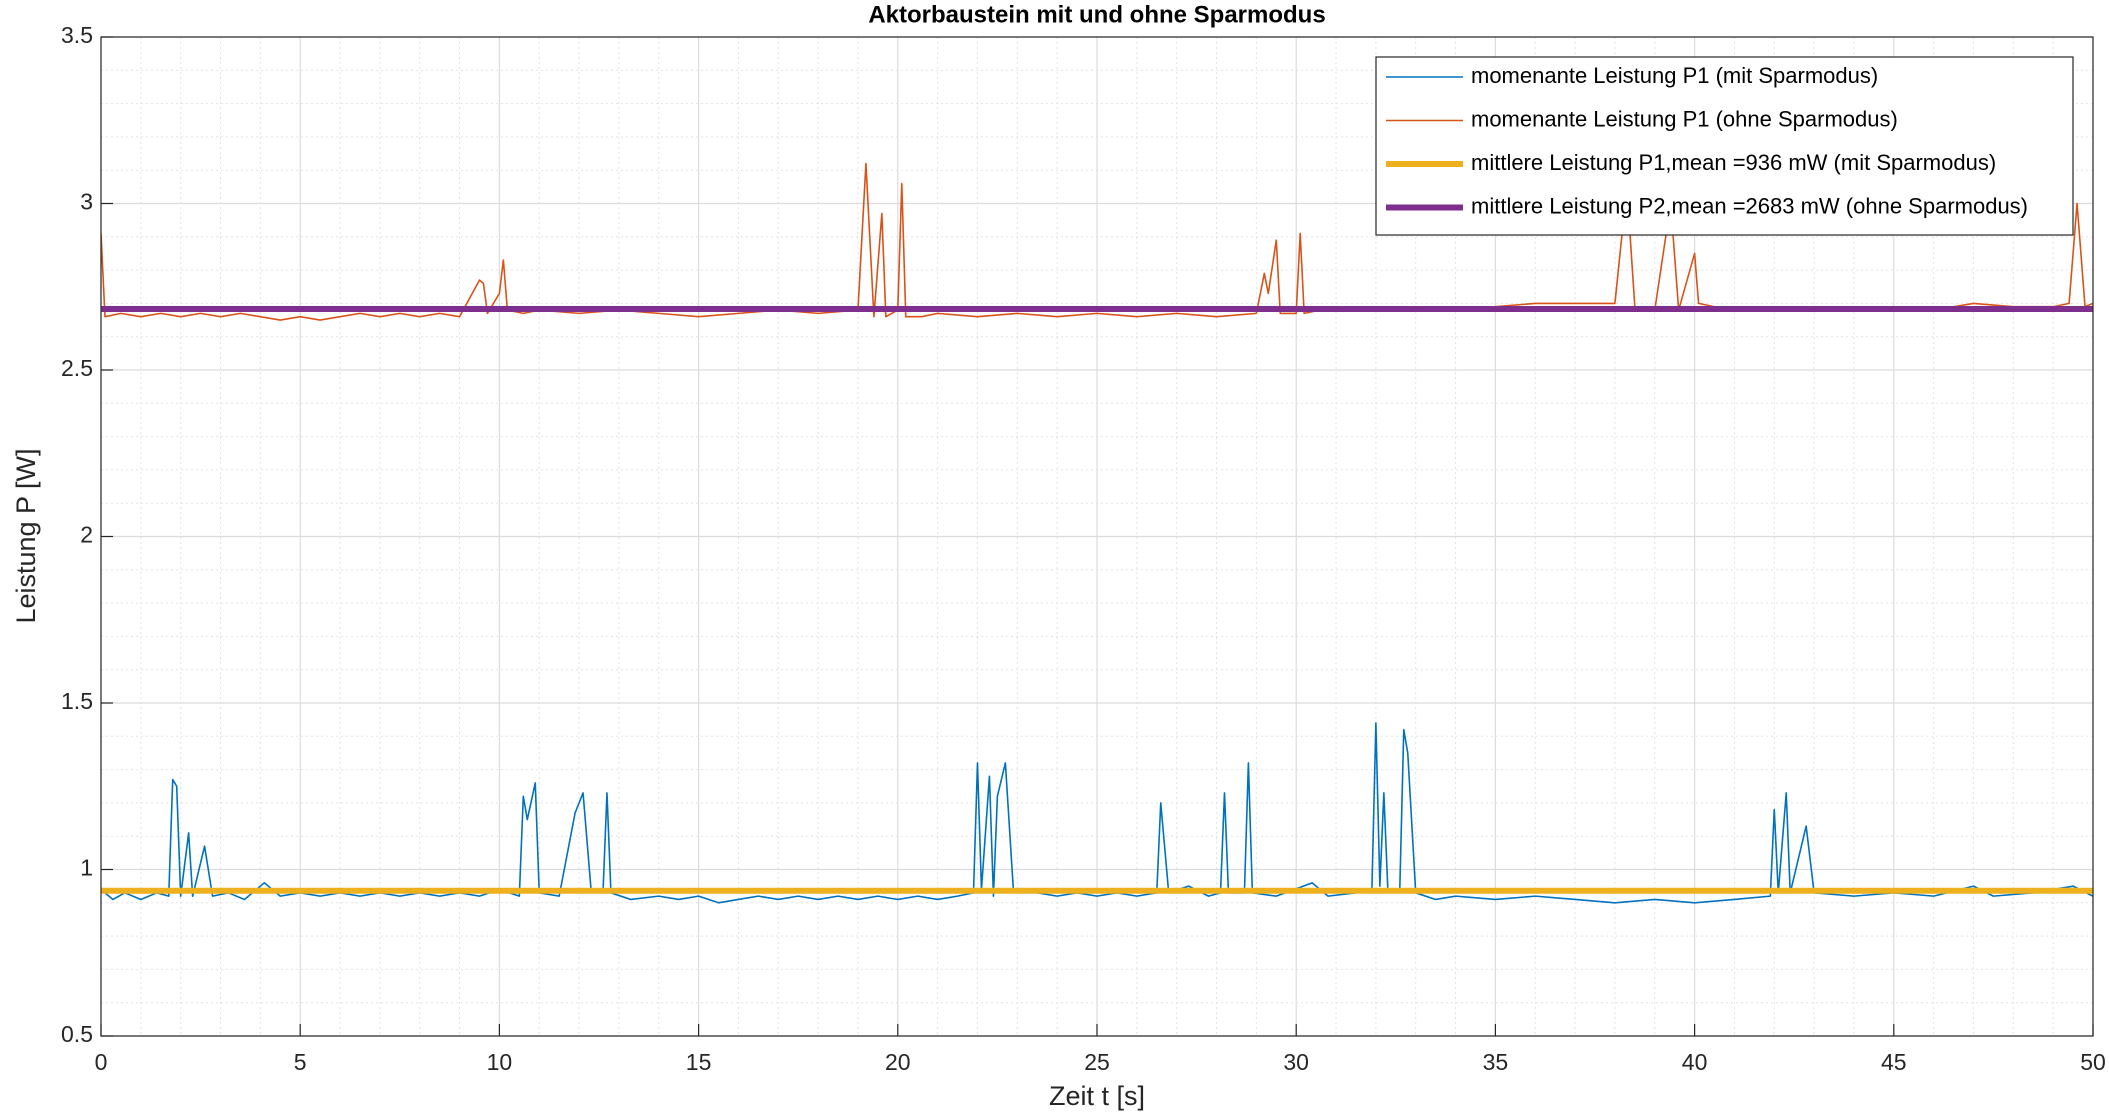 This screenshot has height=1119, width=2109. What do you see at coordinates (1296, 1062) in the screenshot?
I see `x-tick-label: 30` at bounding box center [1296, 1062].